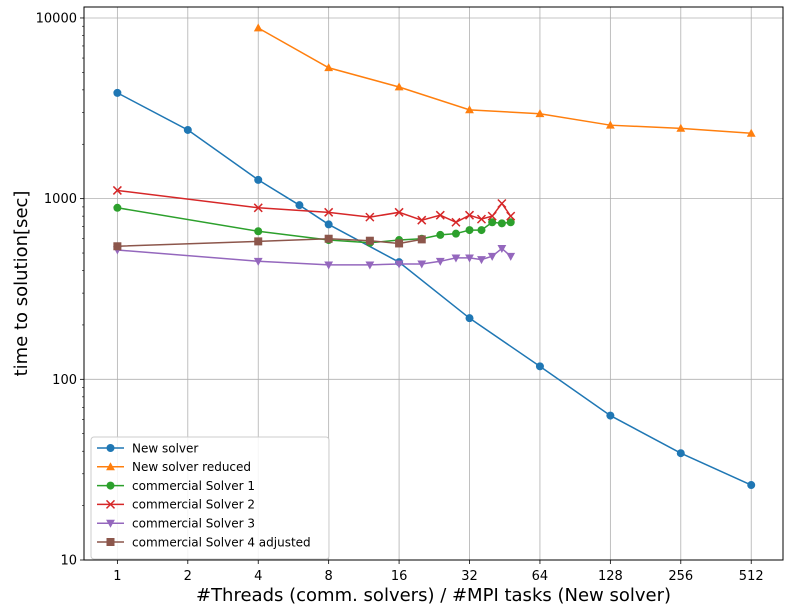  Describe the element at coordinates (469, 576) in the screenshot. I see `x-tick-label: 32` at that location.